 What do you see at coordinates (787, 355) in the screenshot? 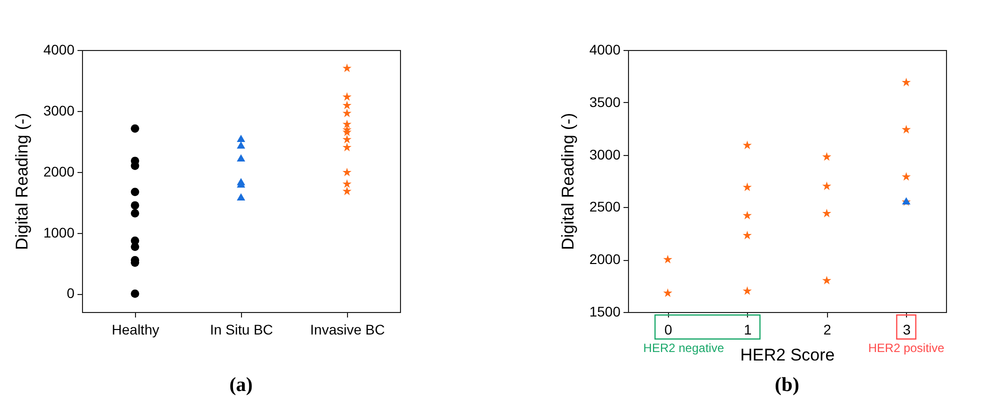
I see `x-axis-title: HER2 Score` at bounding box center [787, 355].